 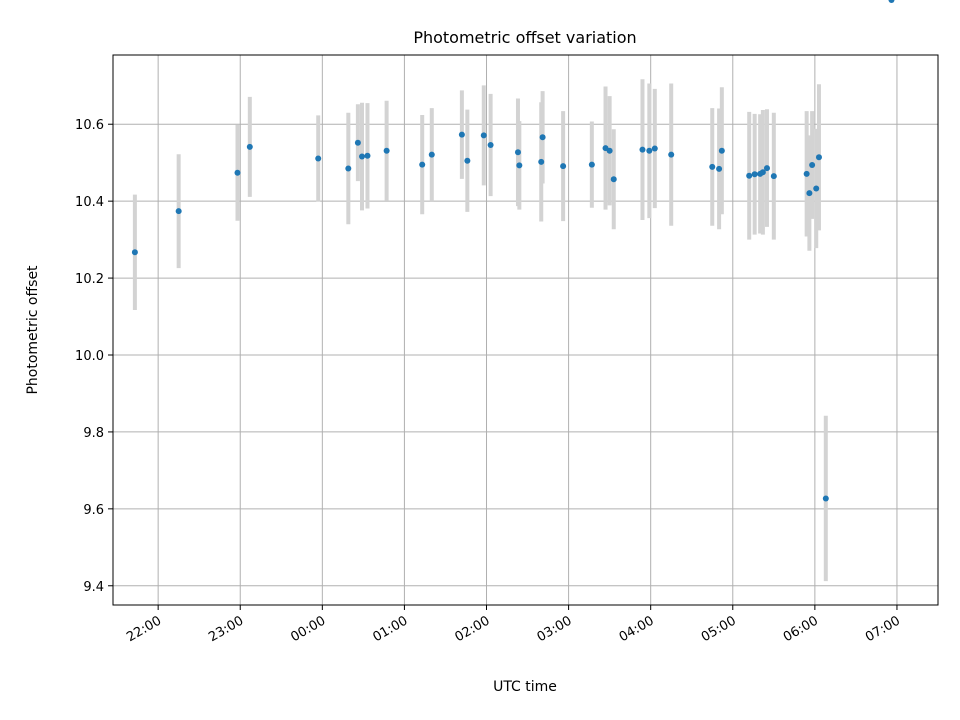 I want to click on y-tick-label: 10.2, so click(x=89, y=279).